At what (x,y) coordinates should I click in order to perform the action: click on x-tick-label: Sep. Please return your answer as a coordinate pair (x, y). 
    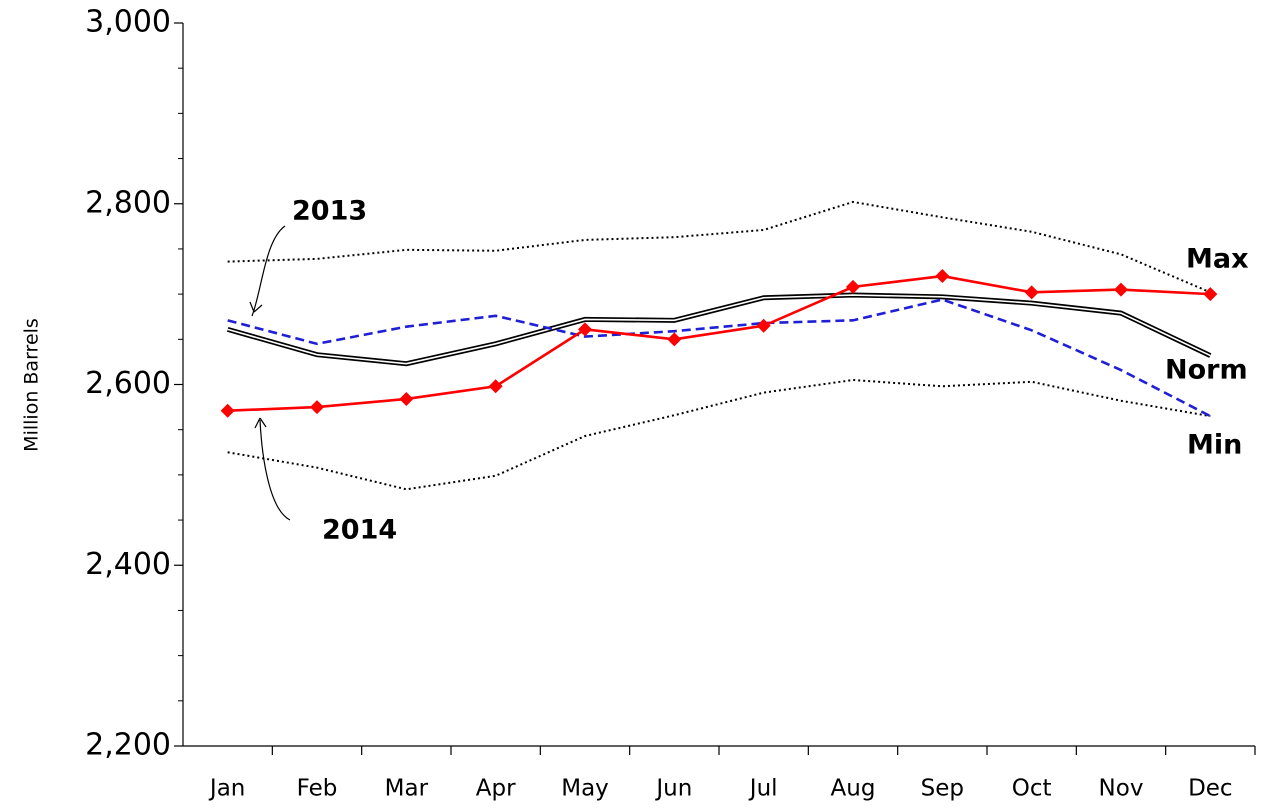
    Looking at the image, I should click on (942, 789).